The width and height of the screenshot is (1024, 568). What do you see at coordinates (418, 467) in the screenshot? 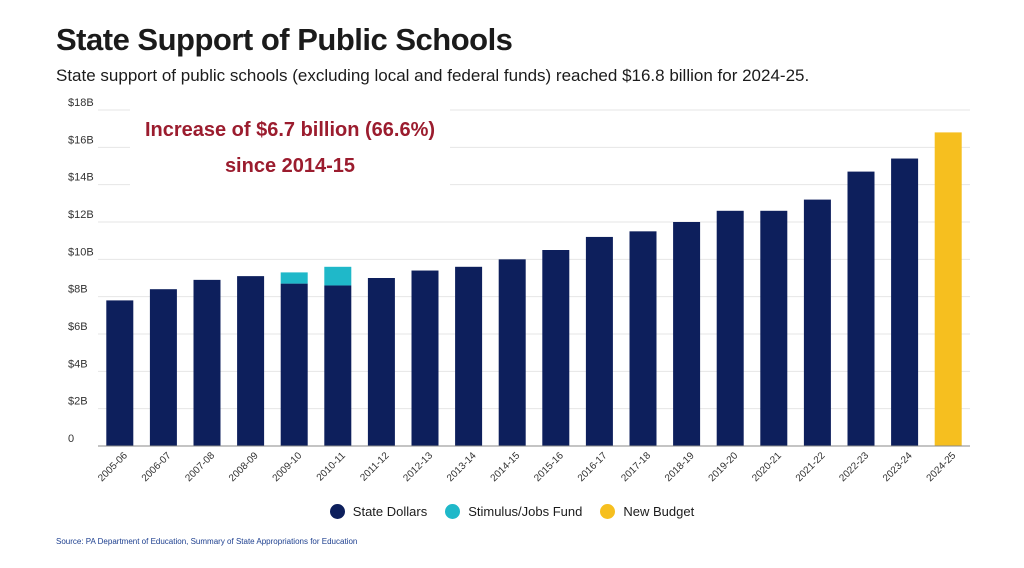
I see `x-tick-label: 2012-13` at bounding box center [418, 467].